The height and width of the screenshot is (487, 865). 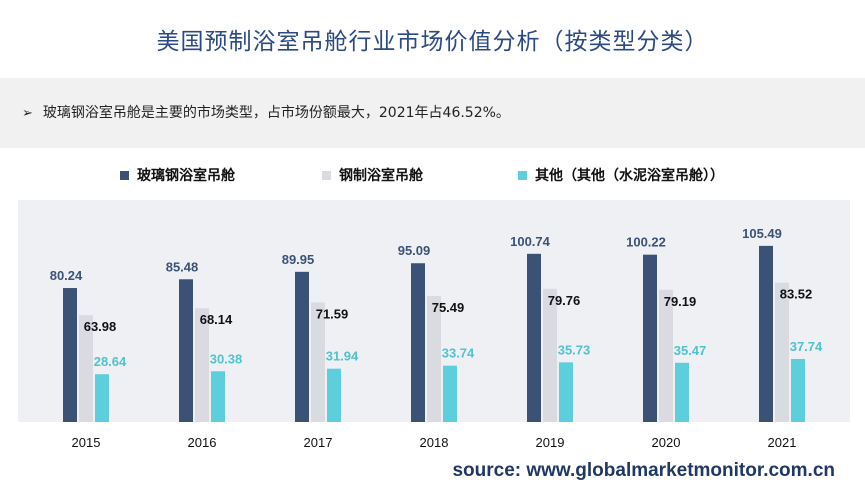 I want to click on chart-title: 美国预制浴室吊舱行业市场价值分析（按类型分类）, so click(x=432, y=42).